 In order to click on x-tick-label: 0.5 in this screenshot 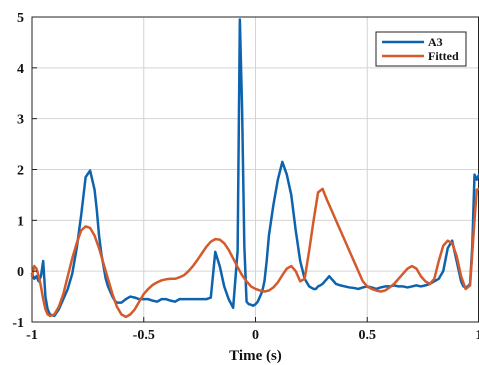, I will do `click(368, 335)`.